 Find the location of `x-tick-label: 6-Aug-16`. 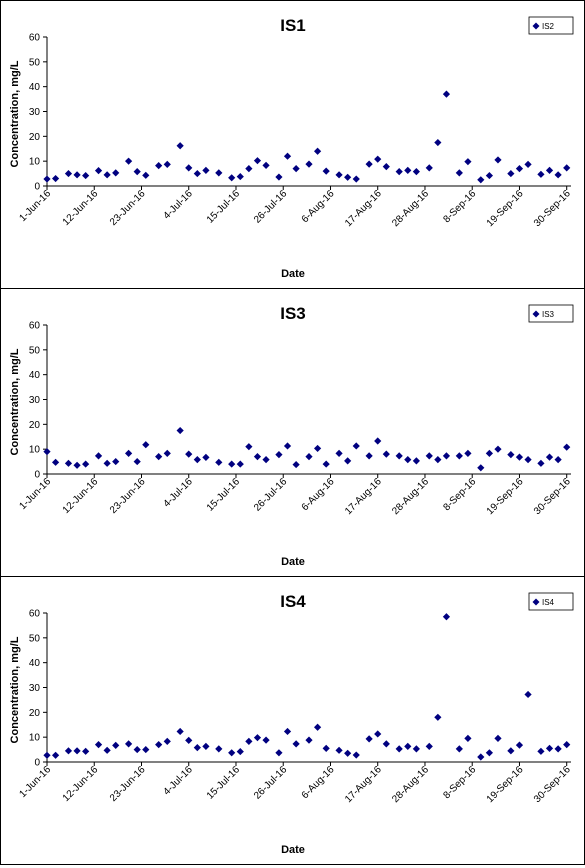

x-tick-label: 6-Aug-16 is located at coordinates (318, 782).